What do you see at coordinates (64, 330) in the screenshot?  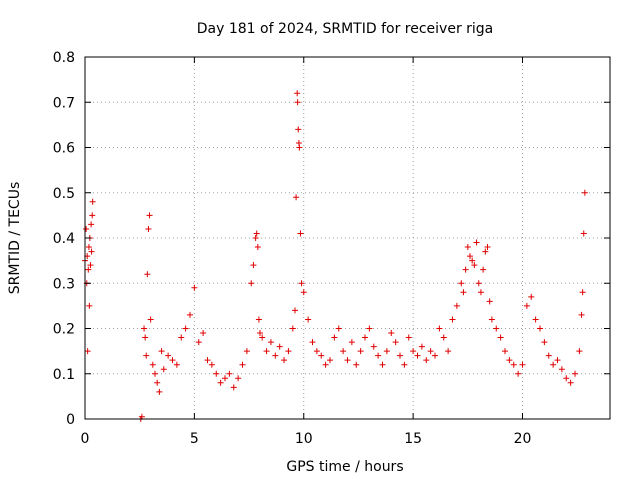 I see `y-tick-label: 0.2` at bounding box center [64, 330].